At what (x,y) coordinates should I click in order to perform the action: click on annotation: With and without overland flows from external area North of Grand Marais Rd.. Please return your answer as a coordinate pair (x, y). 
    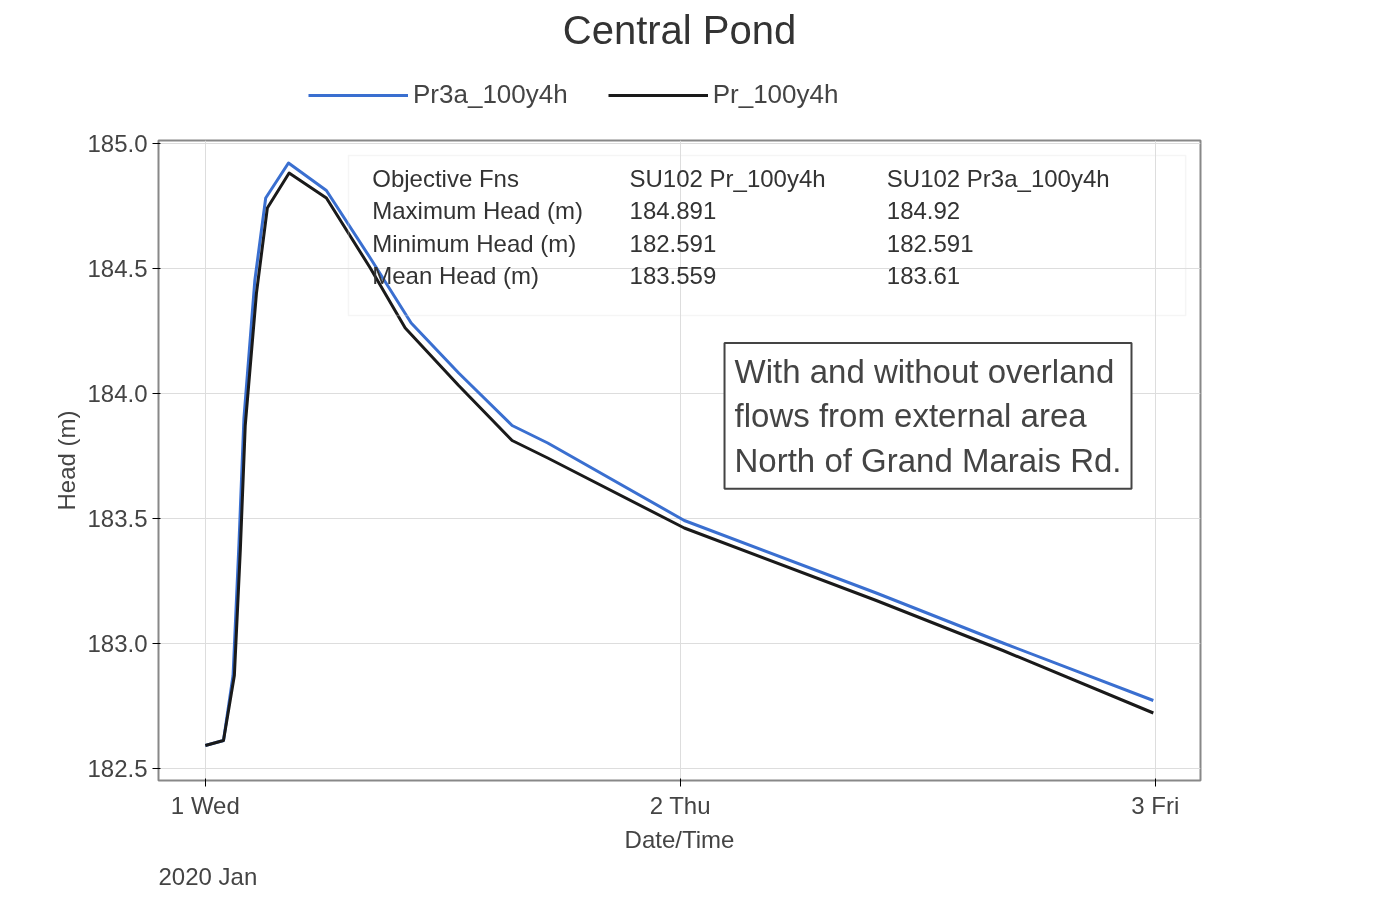
    Looking at the image, I should click on (928, 416).